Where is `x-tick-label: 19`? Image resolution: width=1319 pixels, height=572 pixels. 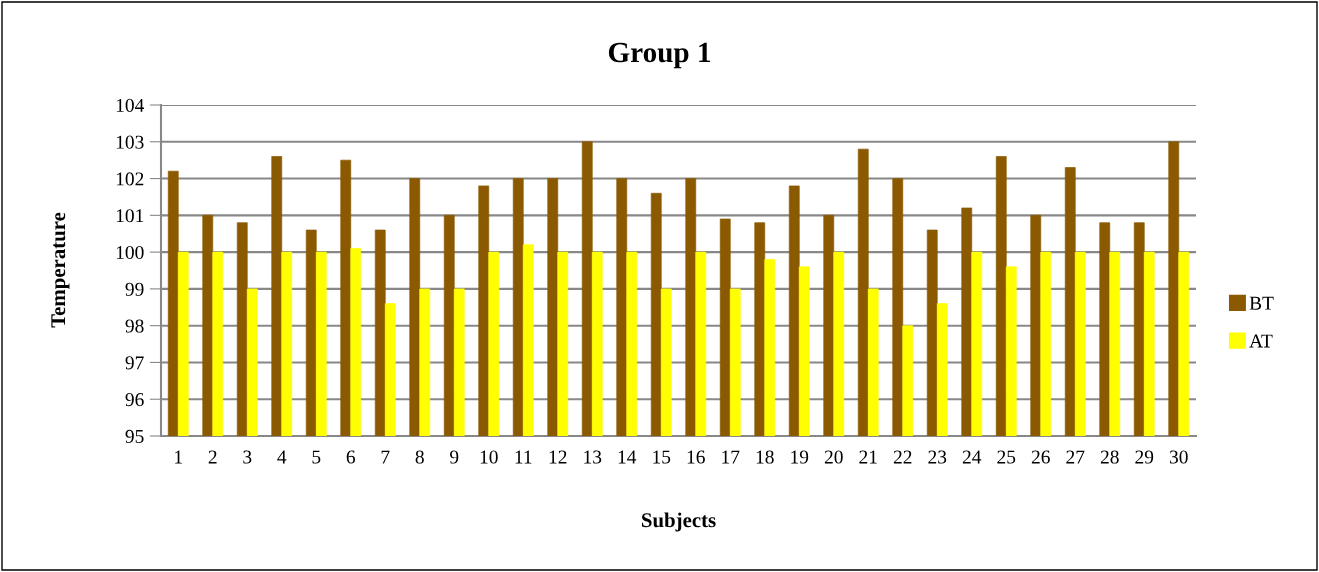
x-tick-label: 19 is located at coordinates (800, 457).